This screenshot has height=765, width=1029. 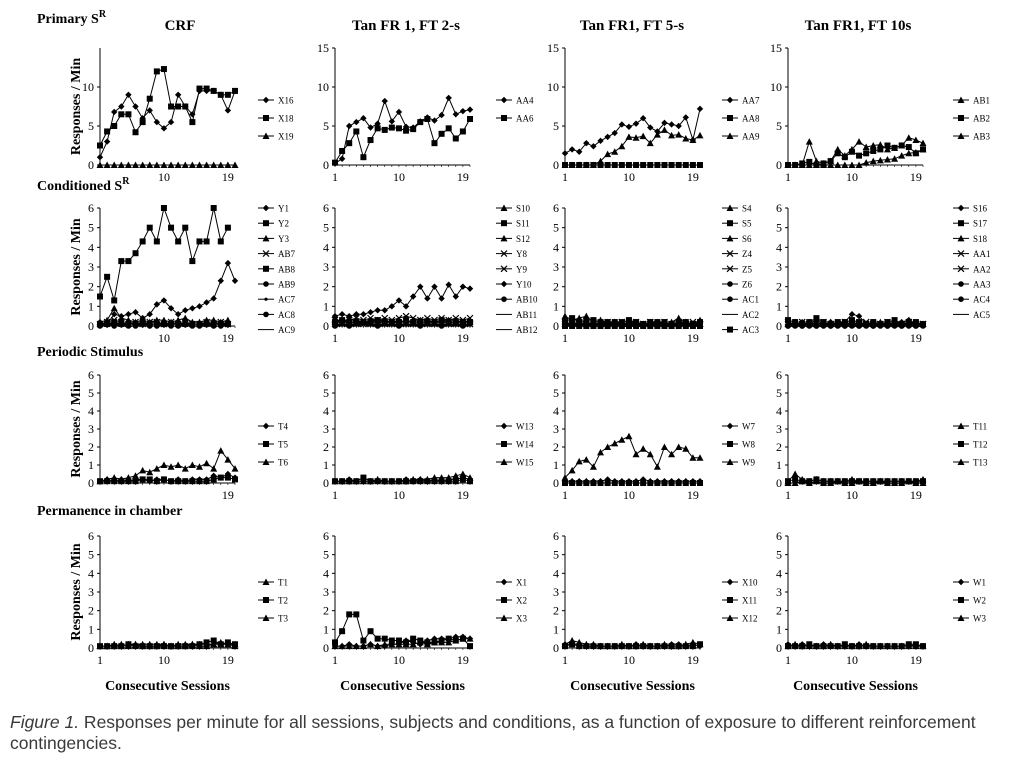 I want to click on point-marker-dot, so click(x=266, y=299).